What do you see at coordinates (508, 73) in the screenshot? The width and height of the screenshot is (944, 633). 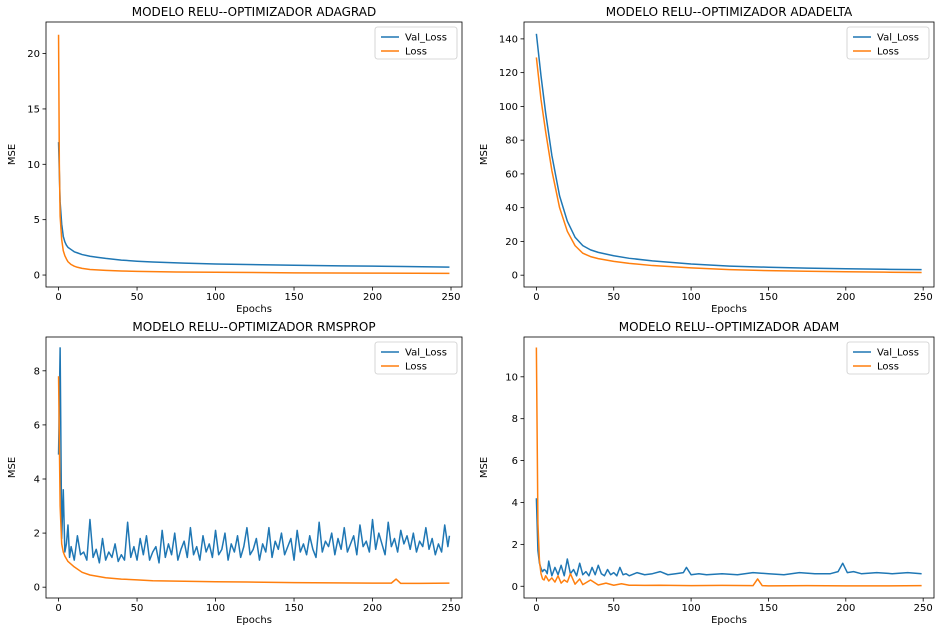 I see `y-tick-label: 120` at bounding box center [508, 73].